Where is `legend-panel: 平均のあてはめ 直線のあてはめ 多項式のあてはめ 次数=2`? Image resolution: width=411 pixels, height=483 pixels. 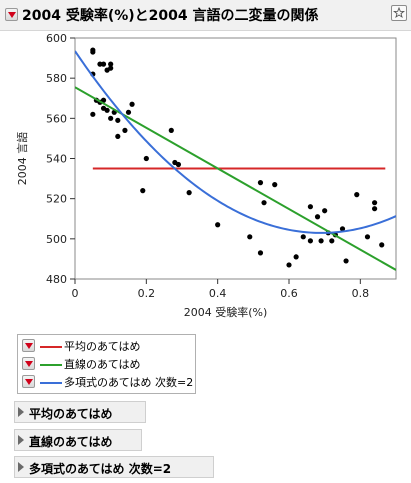 legend-panel: 平均のあてはめ 直線のあてはめ 多項式のあてはめ 次数=2 is located at coordinates (106, 364).